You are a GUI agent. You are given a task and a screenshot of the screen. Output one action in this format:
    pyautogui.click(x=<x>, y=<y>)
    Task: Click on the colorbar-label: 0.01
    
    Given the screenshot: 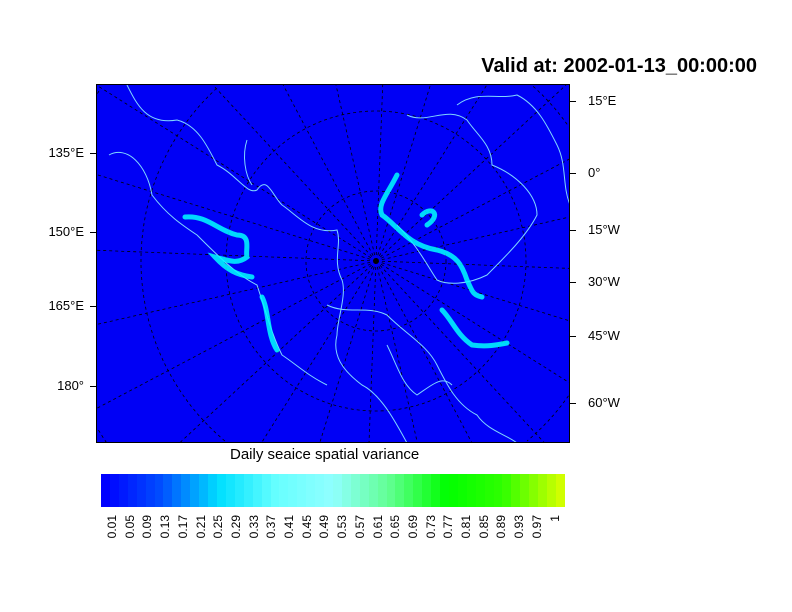 What is the action you would take?
    pyautogui.click(x=112, y=527)
    